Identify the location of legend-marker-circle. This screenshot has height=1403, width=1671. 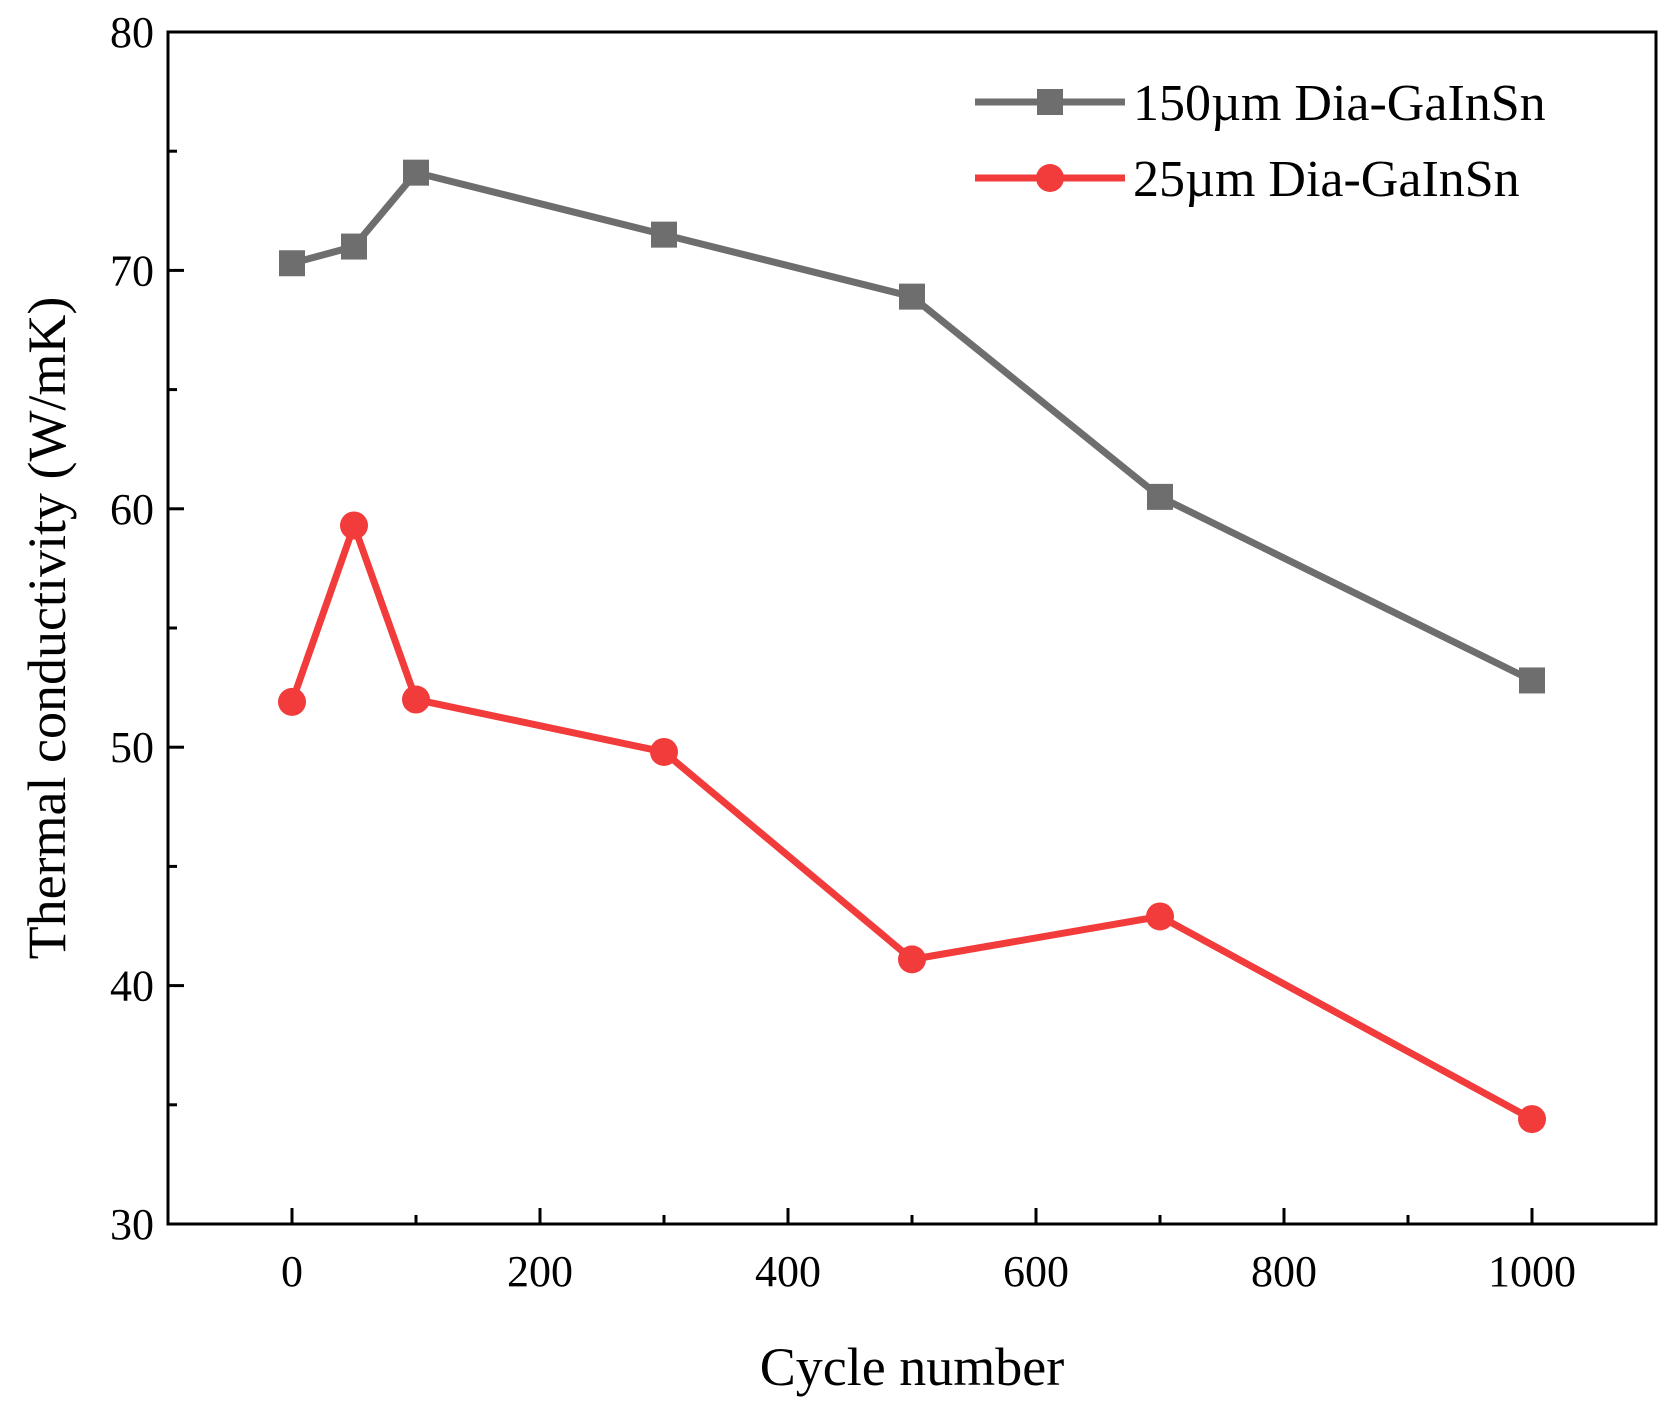
(1050, 178).